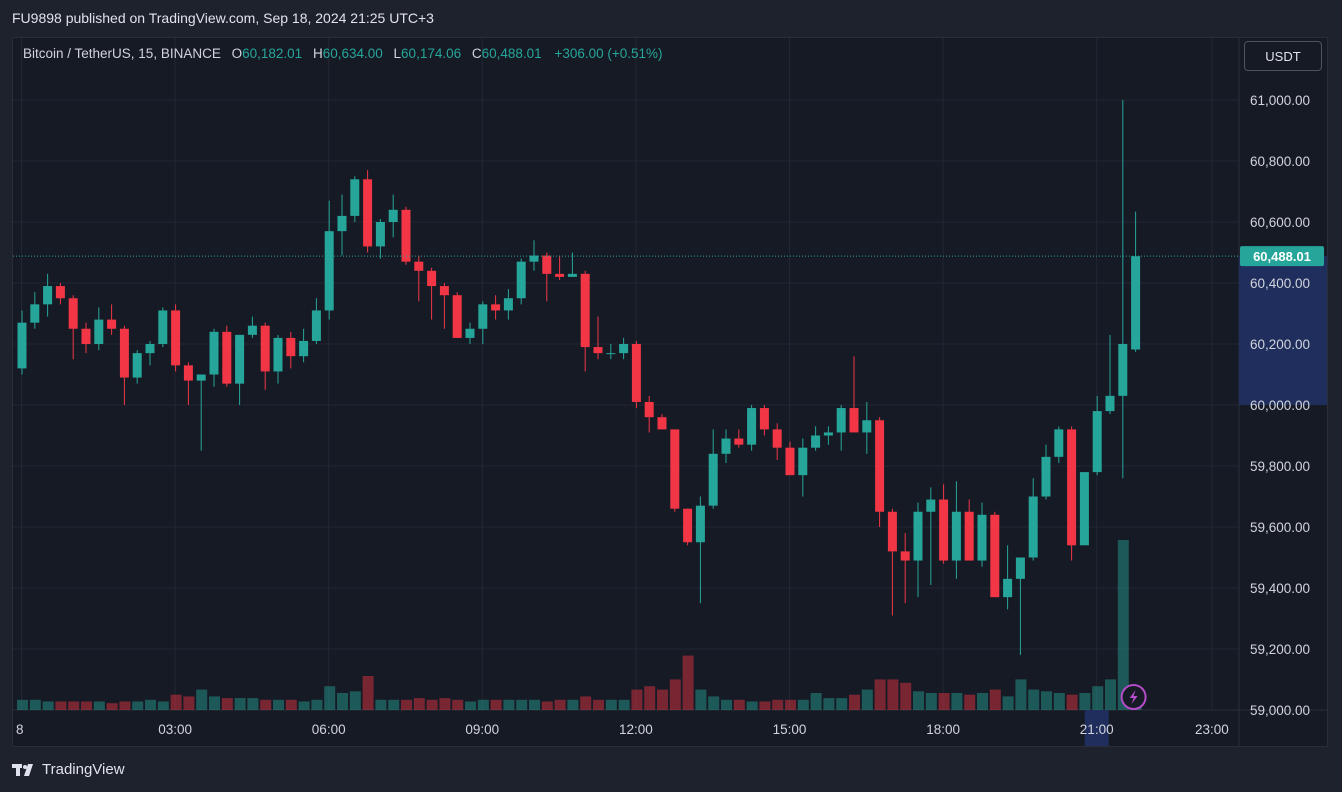  Describe the element at coordinates (431, 53) in the screenshot. I see `legend-low-value: 60,174.06` at that location.